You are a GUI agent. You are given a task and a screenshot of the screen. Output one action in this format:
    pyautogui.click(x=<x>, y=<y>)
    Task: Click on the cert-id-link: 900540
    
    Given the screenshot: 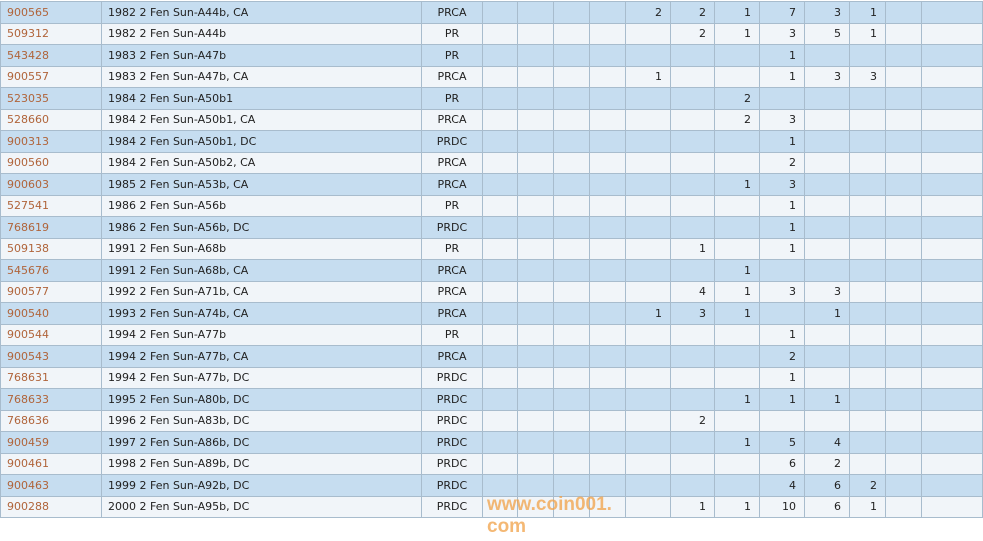 What is the action you would take?
    pyautogui.click(x=28, y=313)
    